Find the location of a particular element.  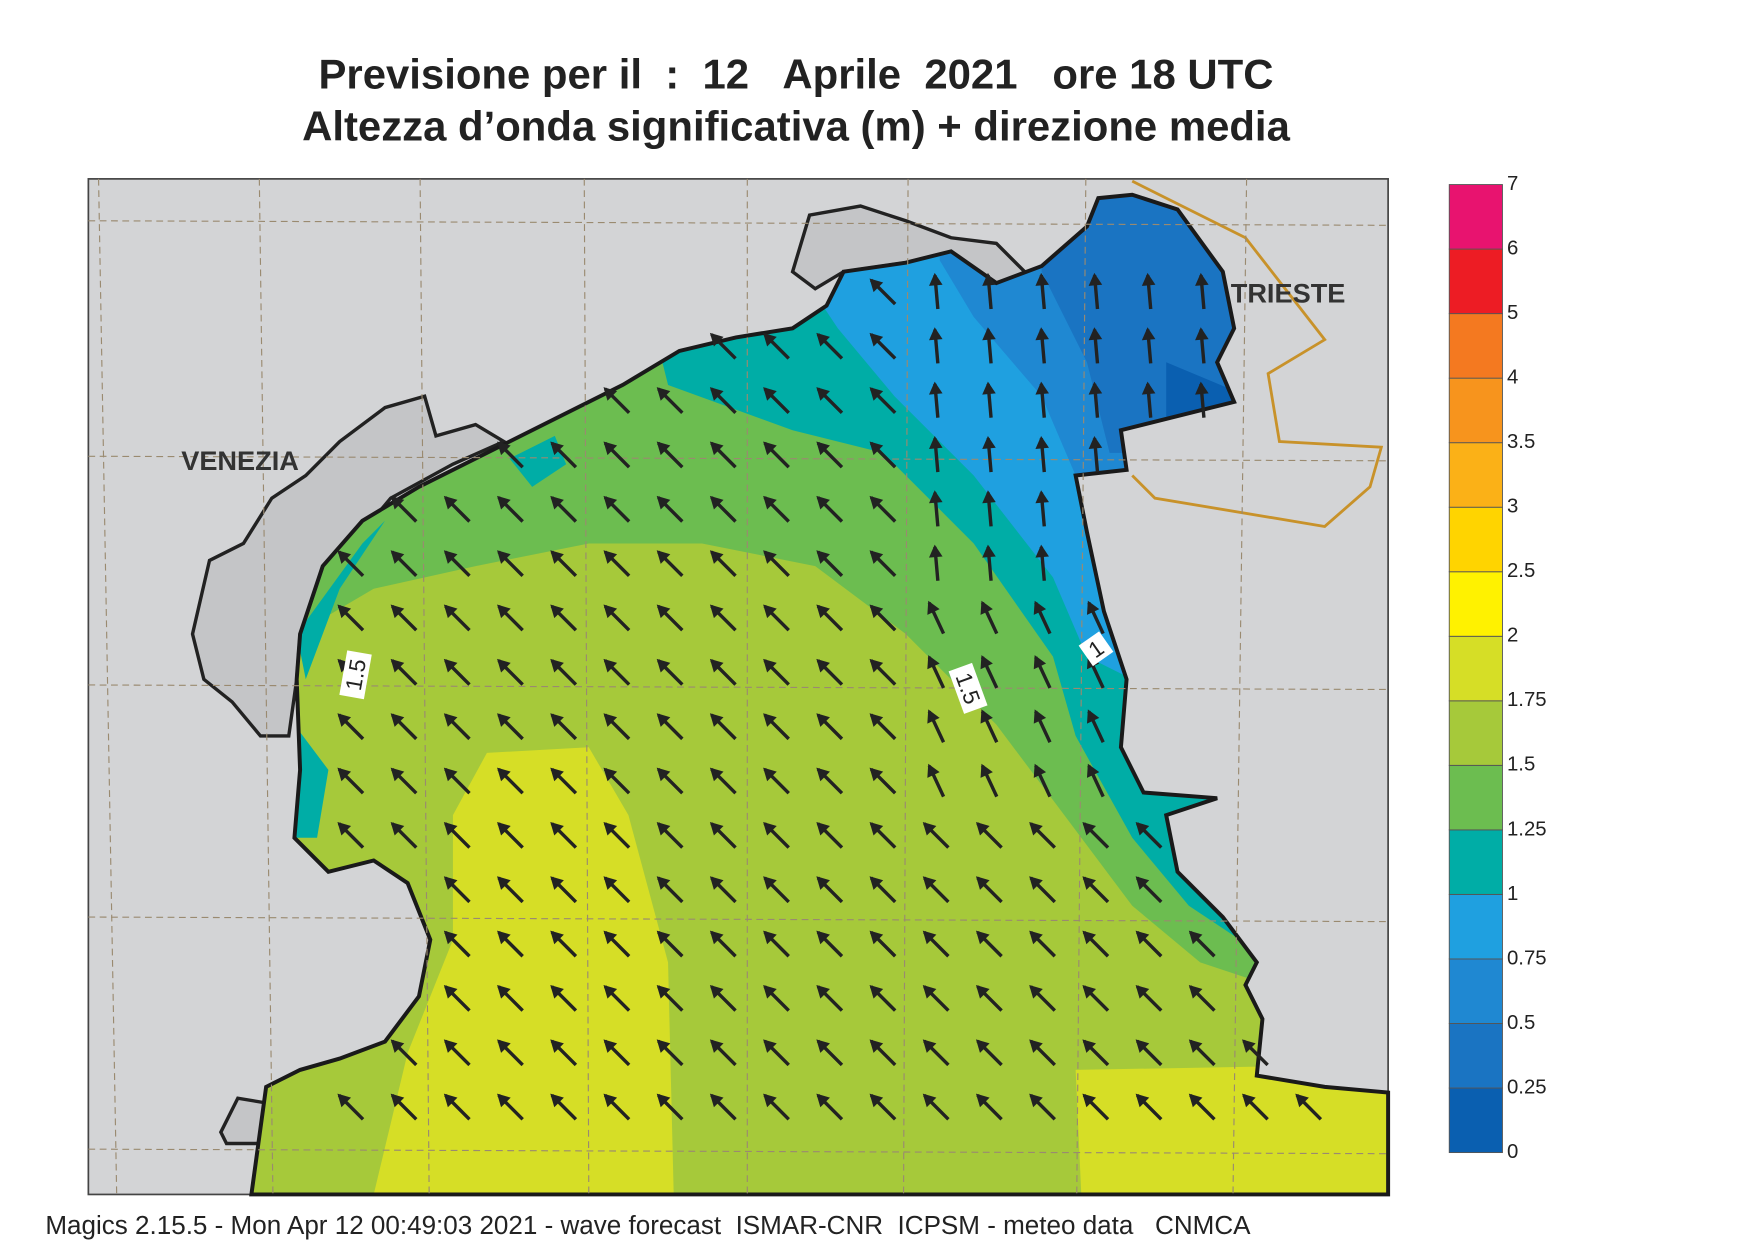

legend-label: 0.25 is located at coordinates (1527, 1087).